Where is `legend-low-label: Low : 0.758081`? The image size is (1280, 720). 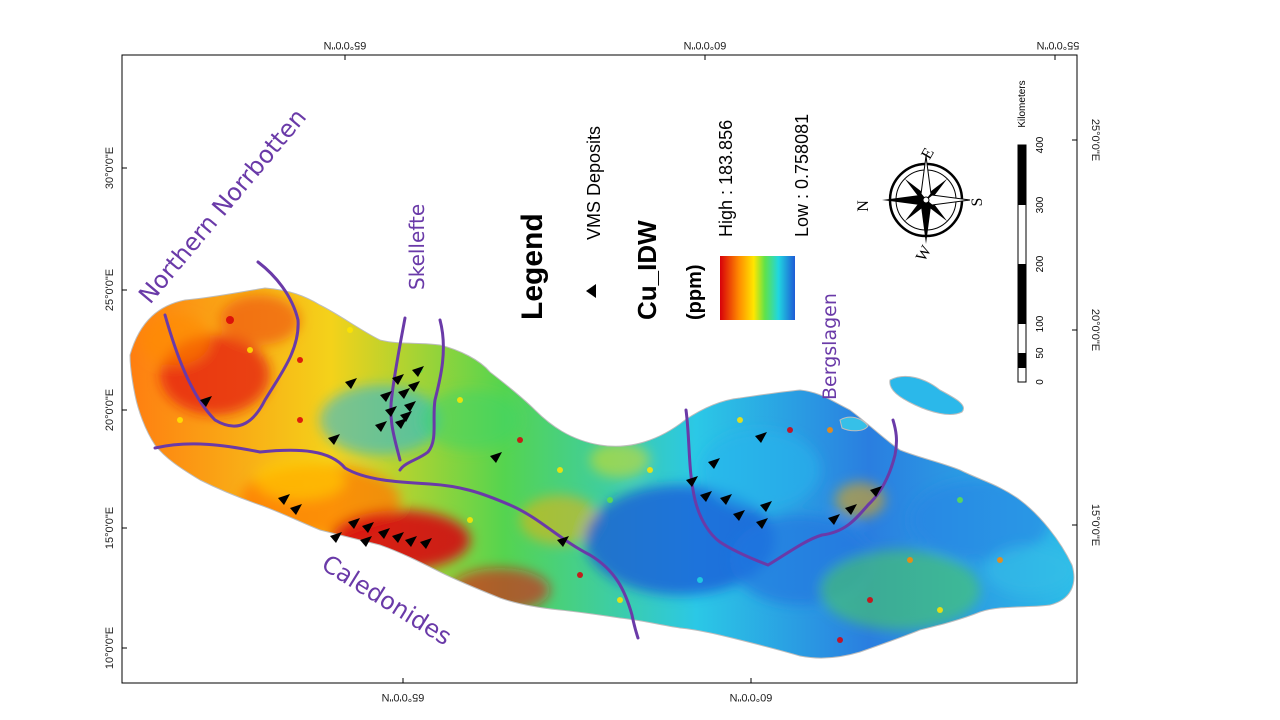 legend-low-label: Low : 0.758081 is located at coordinates (802, 175).